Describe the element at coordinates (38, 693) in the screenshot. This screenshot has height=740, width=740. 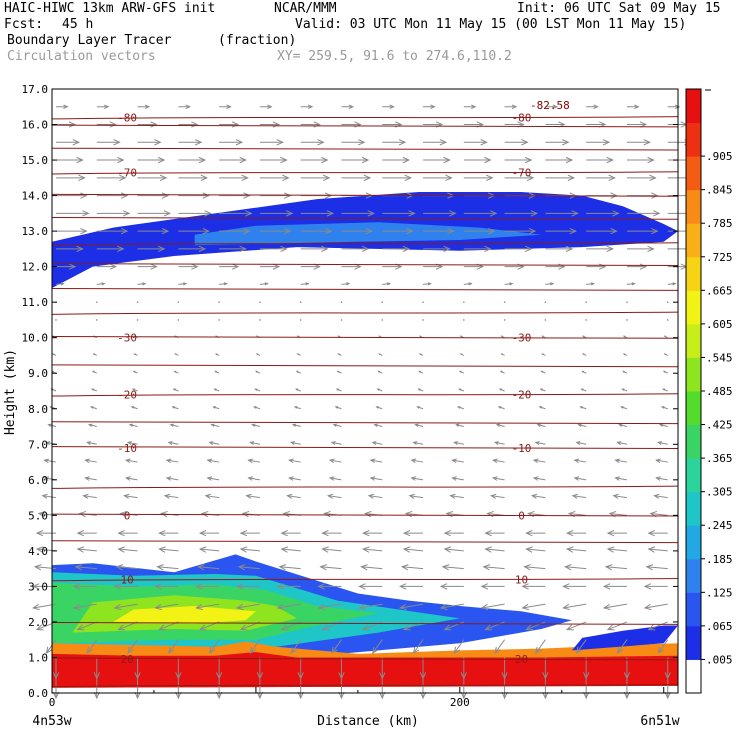
I see `y-tick-label: 0.0` at that location.